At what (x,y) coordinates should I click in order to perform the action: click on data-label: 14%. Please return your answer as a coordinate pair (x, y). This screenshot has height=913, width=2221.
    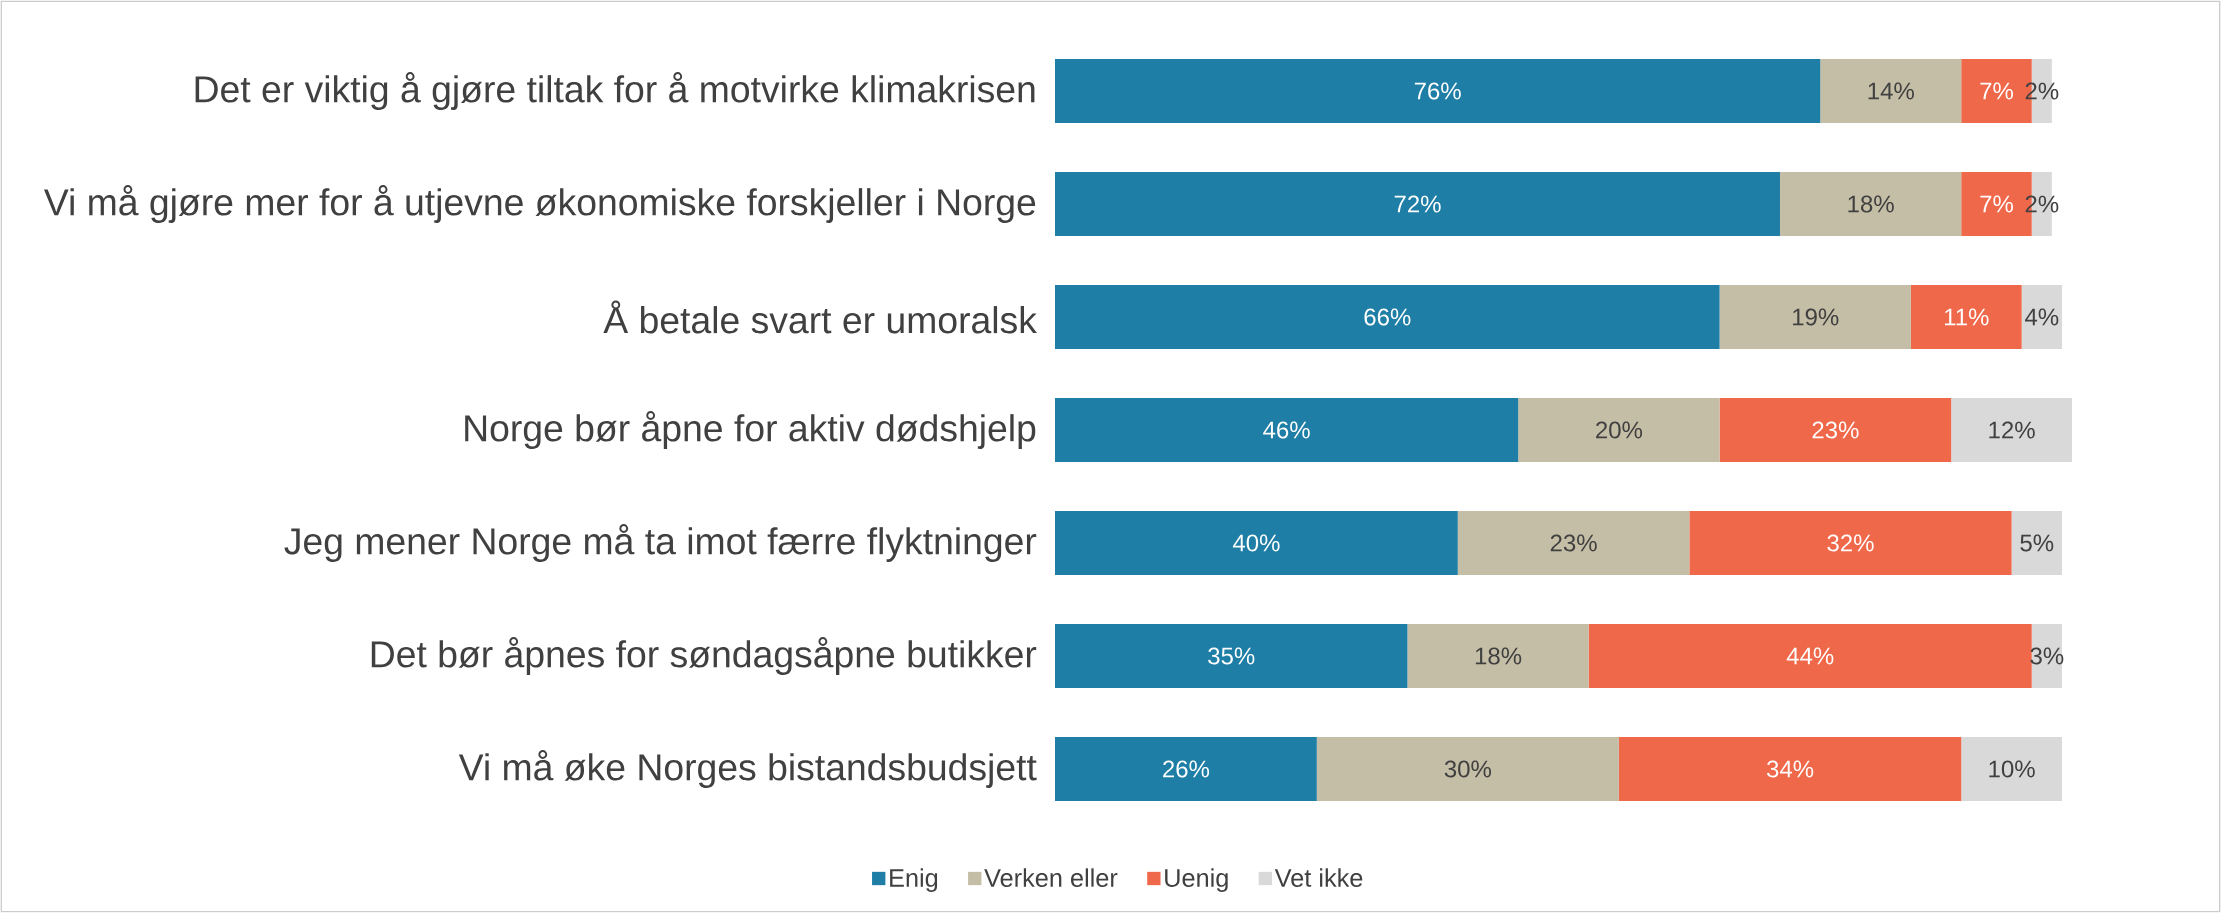
    Looking at the image, I should click on (1891, 91).